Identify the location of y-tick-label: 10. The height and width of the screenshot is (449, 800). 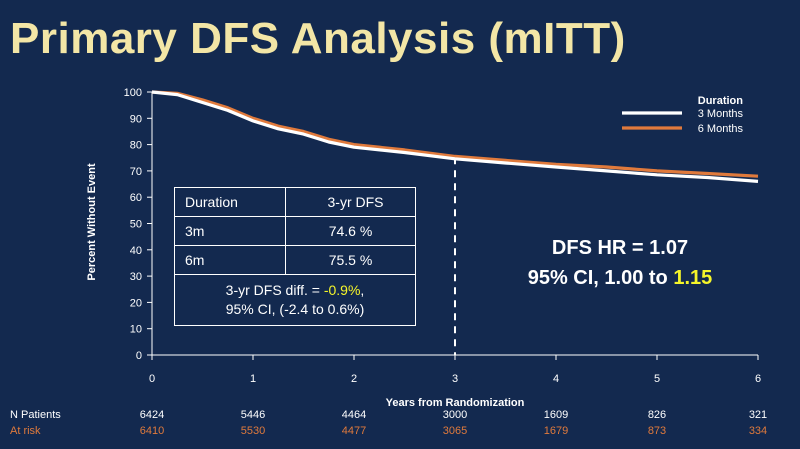
(136, 330).